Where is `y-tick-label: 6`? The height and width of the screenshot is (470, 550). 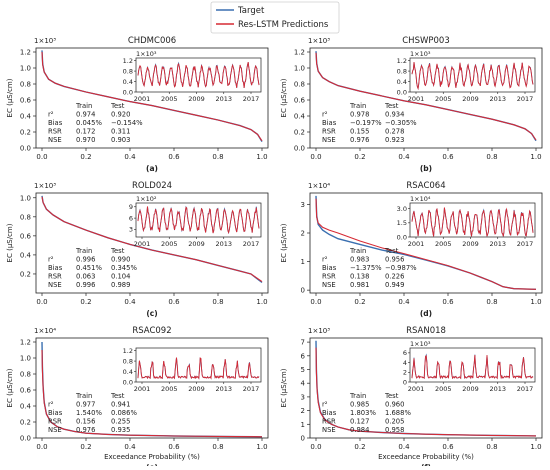
y-tick-label: 6 is located at coordinates (303, 356).